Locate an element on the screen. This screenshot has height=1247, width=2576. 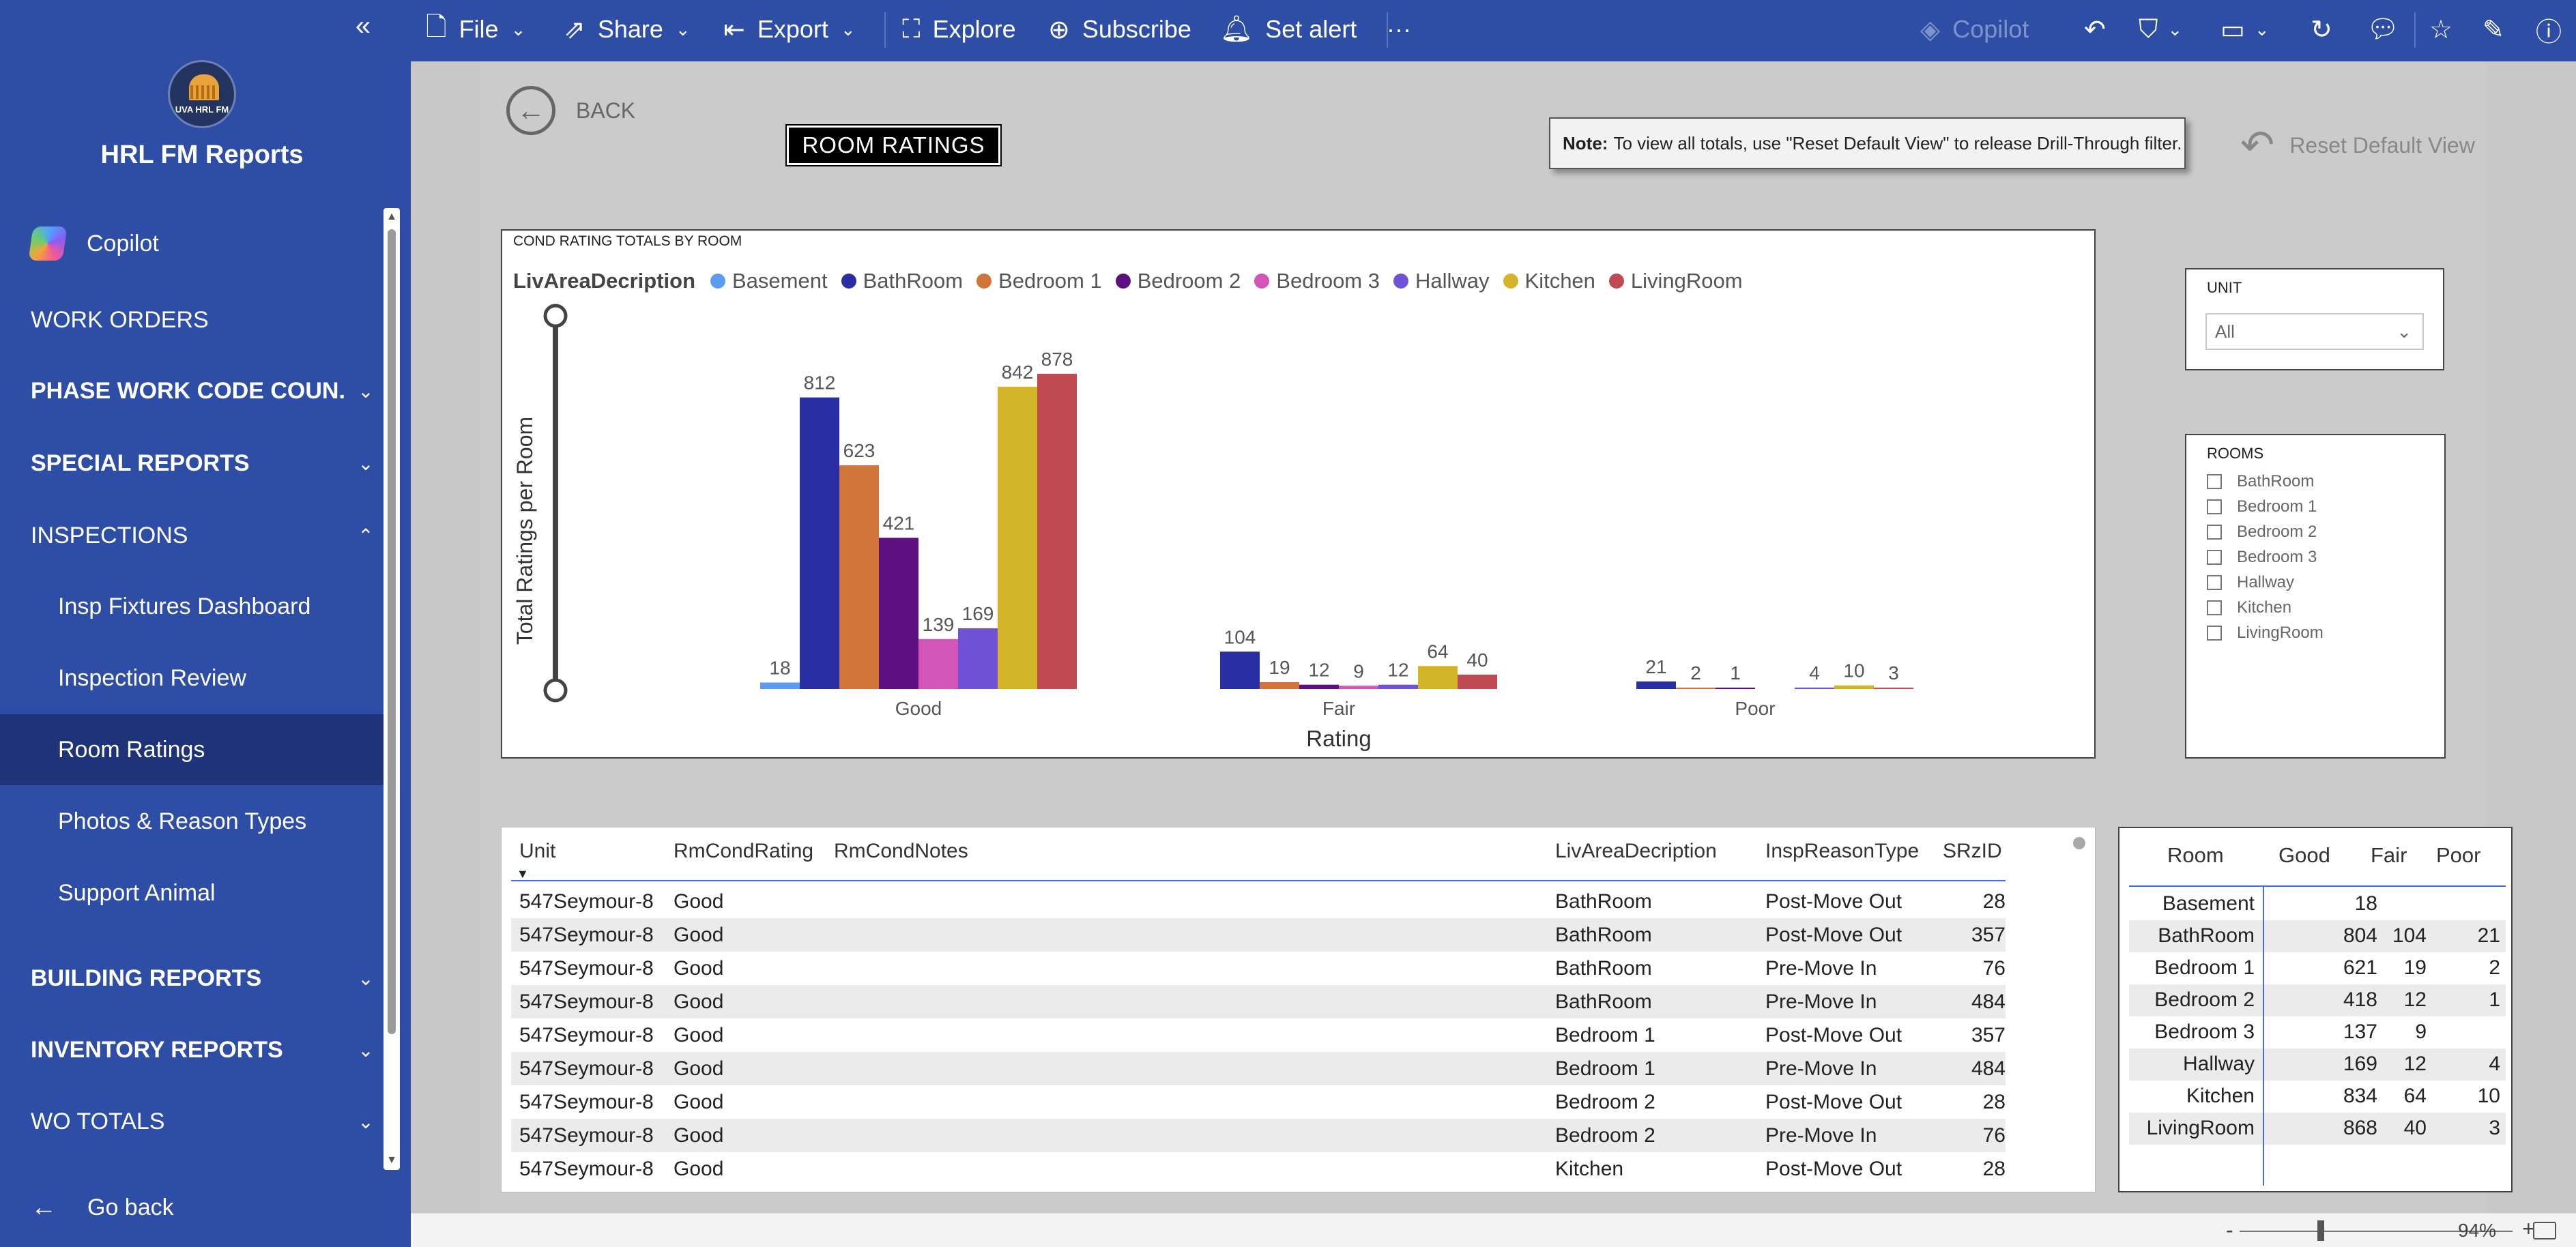
more-options-button: ··· is located at coordinates (1399, 29).